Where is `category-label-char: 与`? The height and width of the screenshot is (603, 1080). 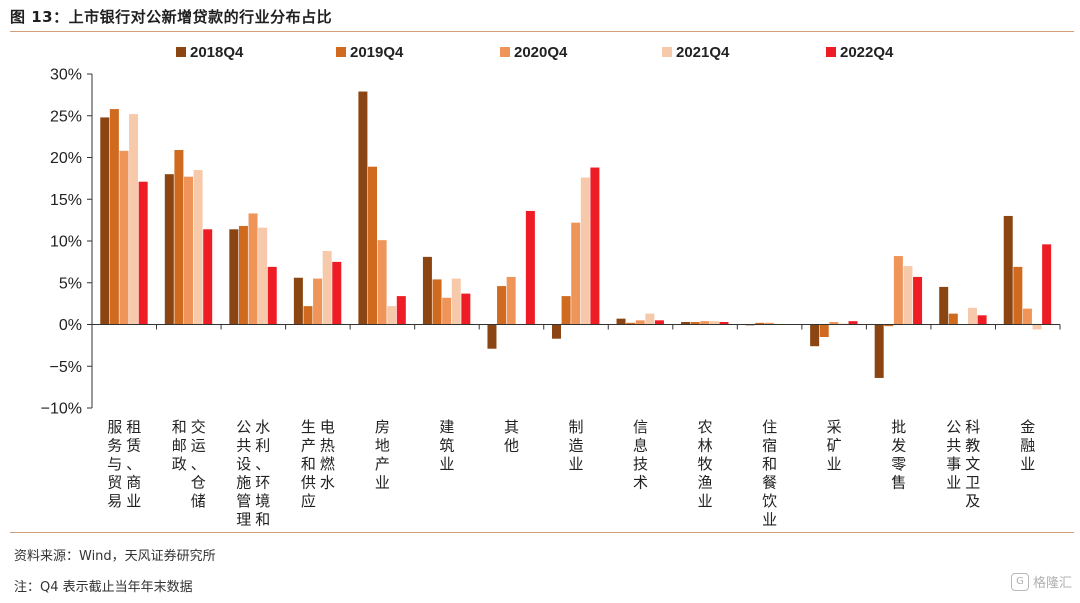
category-label-char: 与 is located at coordinates (114, 464).